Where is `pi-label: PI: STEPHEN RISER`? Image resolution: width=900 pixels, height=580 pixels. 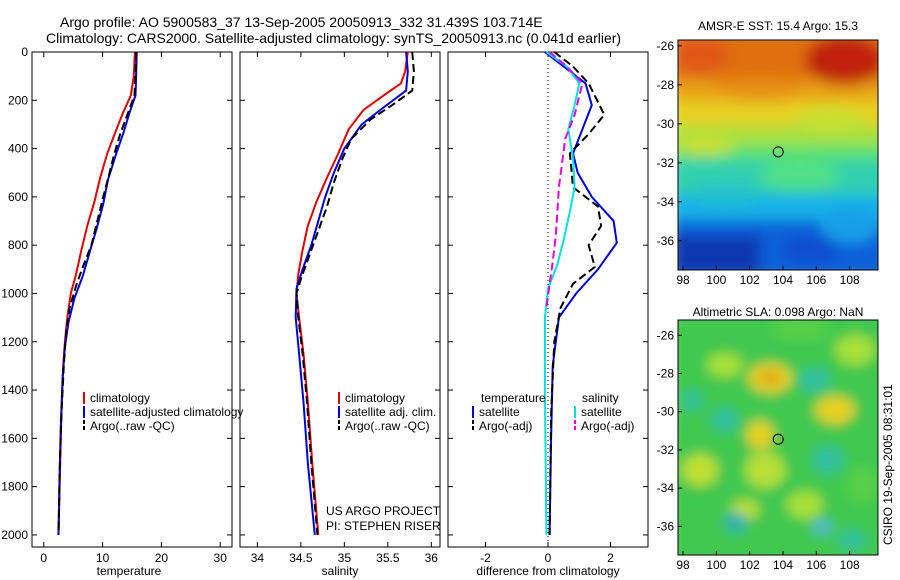
pi-label: PI: STEPHEN RISER is located at coordinates (383, 526).